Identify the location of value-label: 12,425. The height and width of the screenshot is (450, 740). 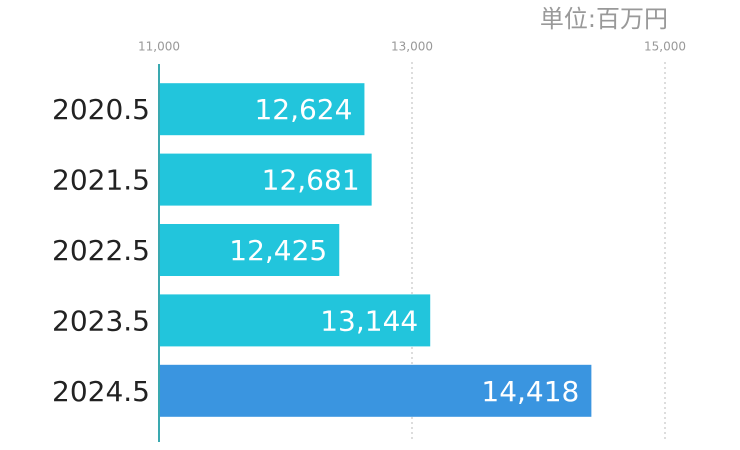
(278, 250).